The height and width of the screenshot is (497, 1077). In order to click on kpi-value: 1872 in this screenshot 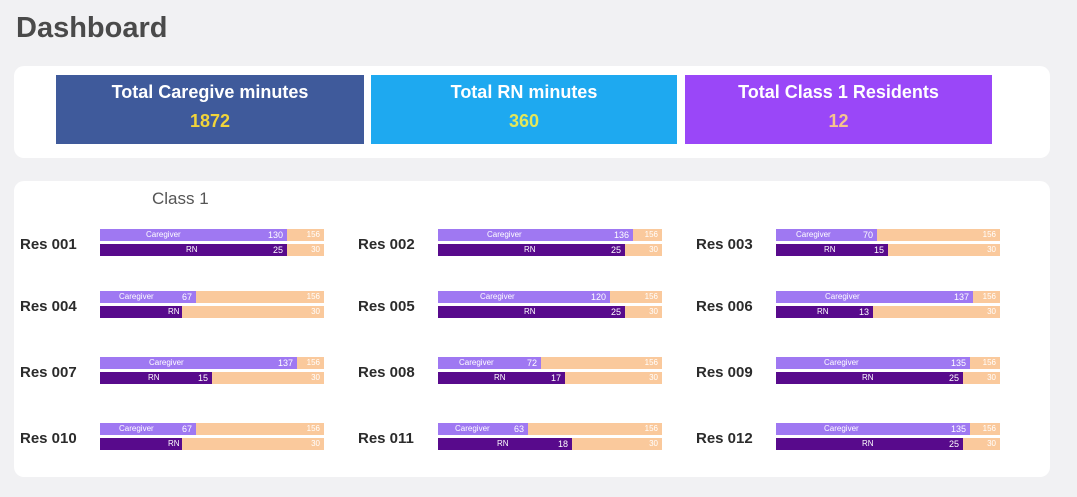, I will do `click(210, 121)`.